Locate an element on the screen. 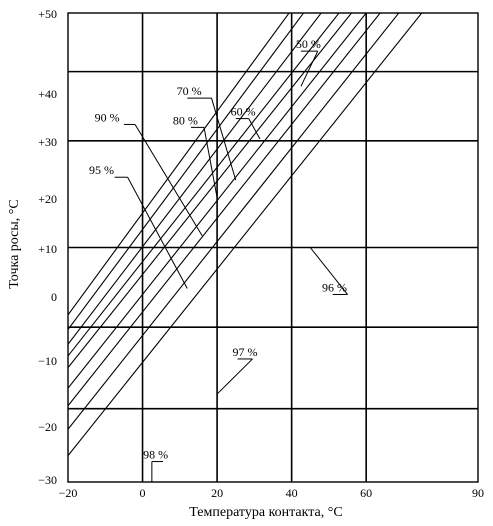  x-axis-label: Температура контакта, °C is located at coordinates (265, 512).